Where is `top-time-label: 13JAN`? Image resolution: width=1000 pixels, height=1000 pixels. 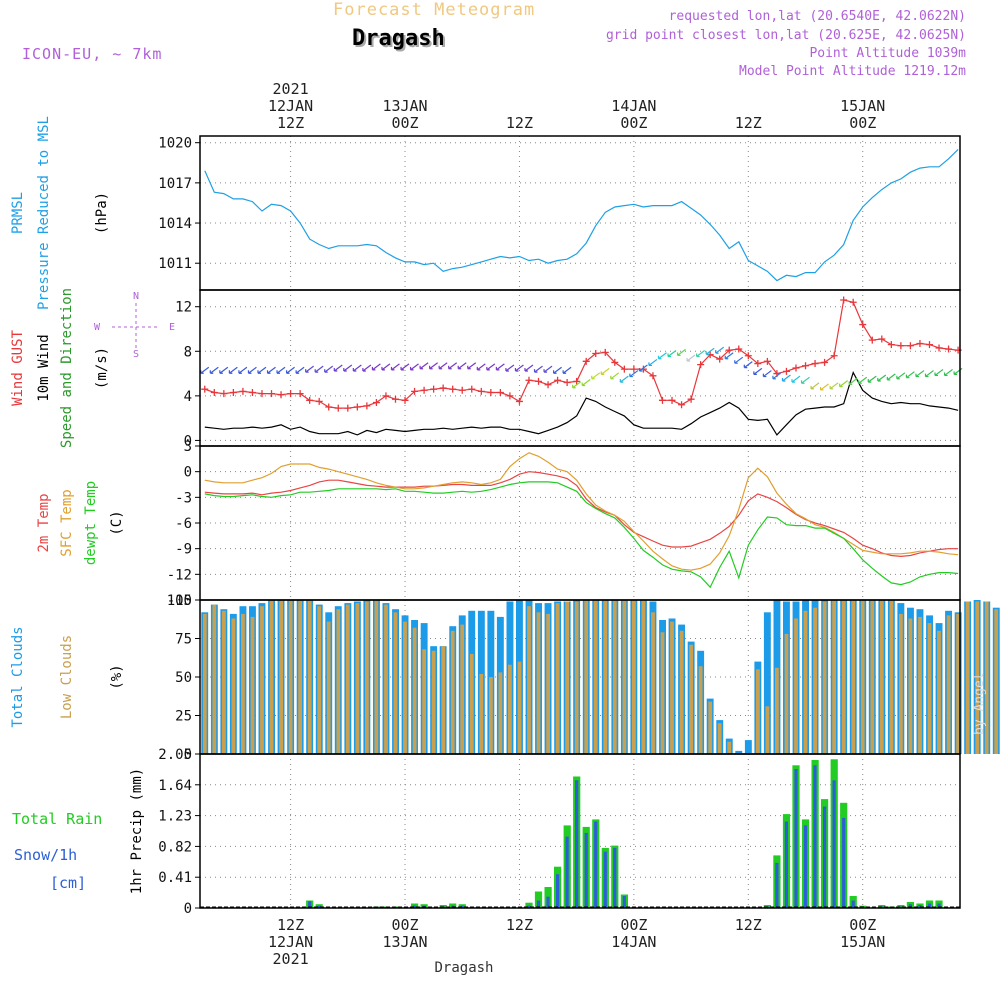 top-time-label: 13JAN is located at coordinates (404, 106).